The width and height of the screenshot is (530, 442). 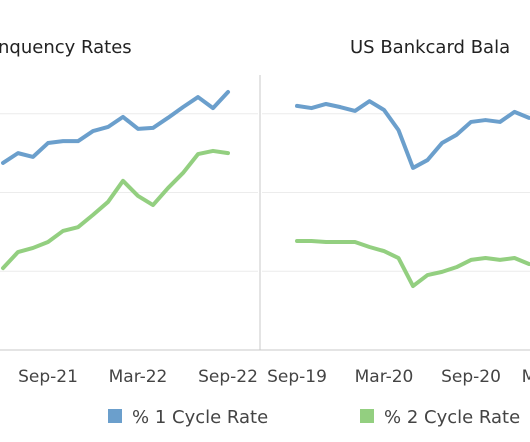 What do you see at coordinates (297, 377) in the screenshot?
I see `x-tick-label: Sep-19` at bounding box center [297, 377].